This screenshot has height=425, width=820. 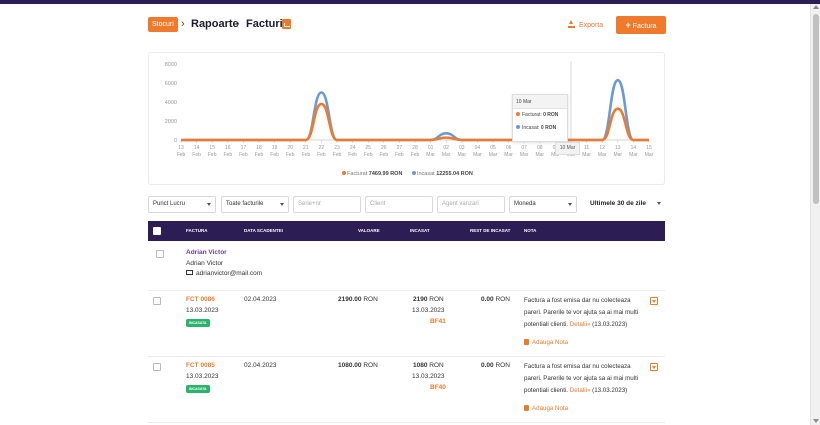 What do you see at coordinates (175, 141) in the screenshot?
I see `y-tick-label: 0` at bounding box center [175, 141].